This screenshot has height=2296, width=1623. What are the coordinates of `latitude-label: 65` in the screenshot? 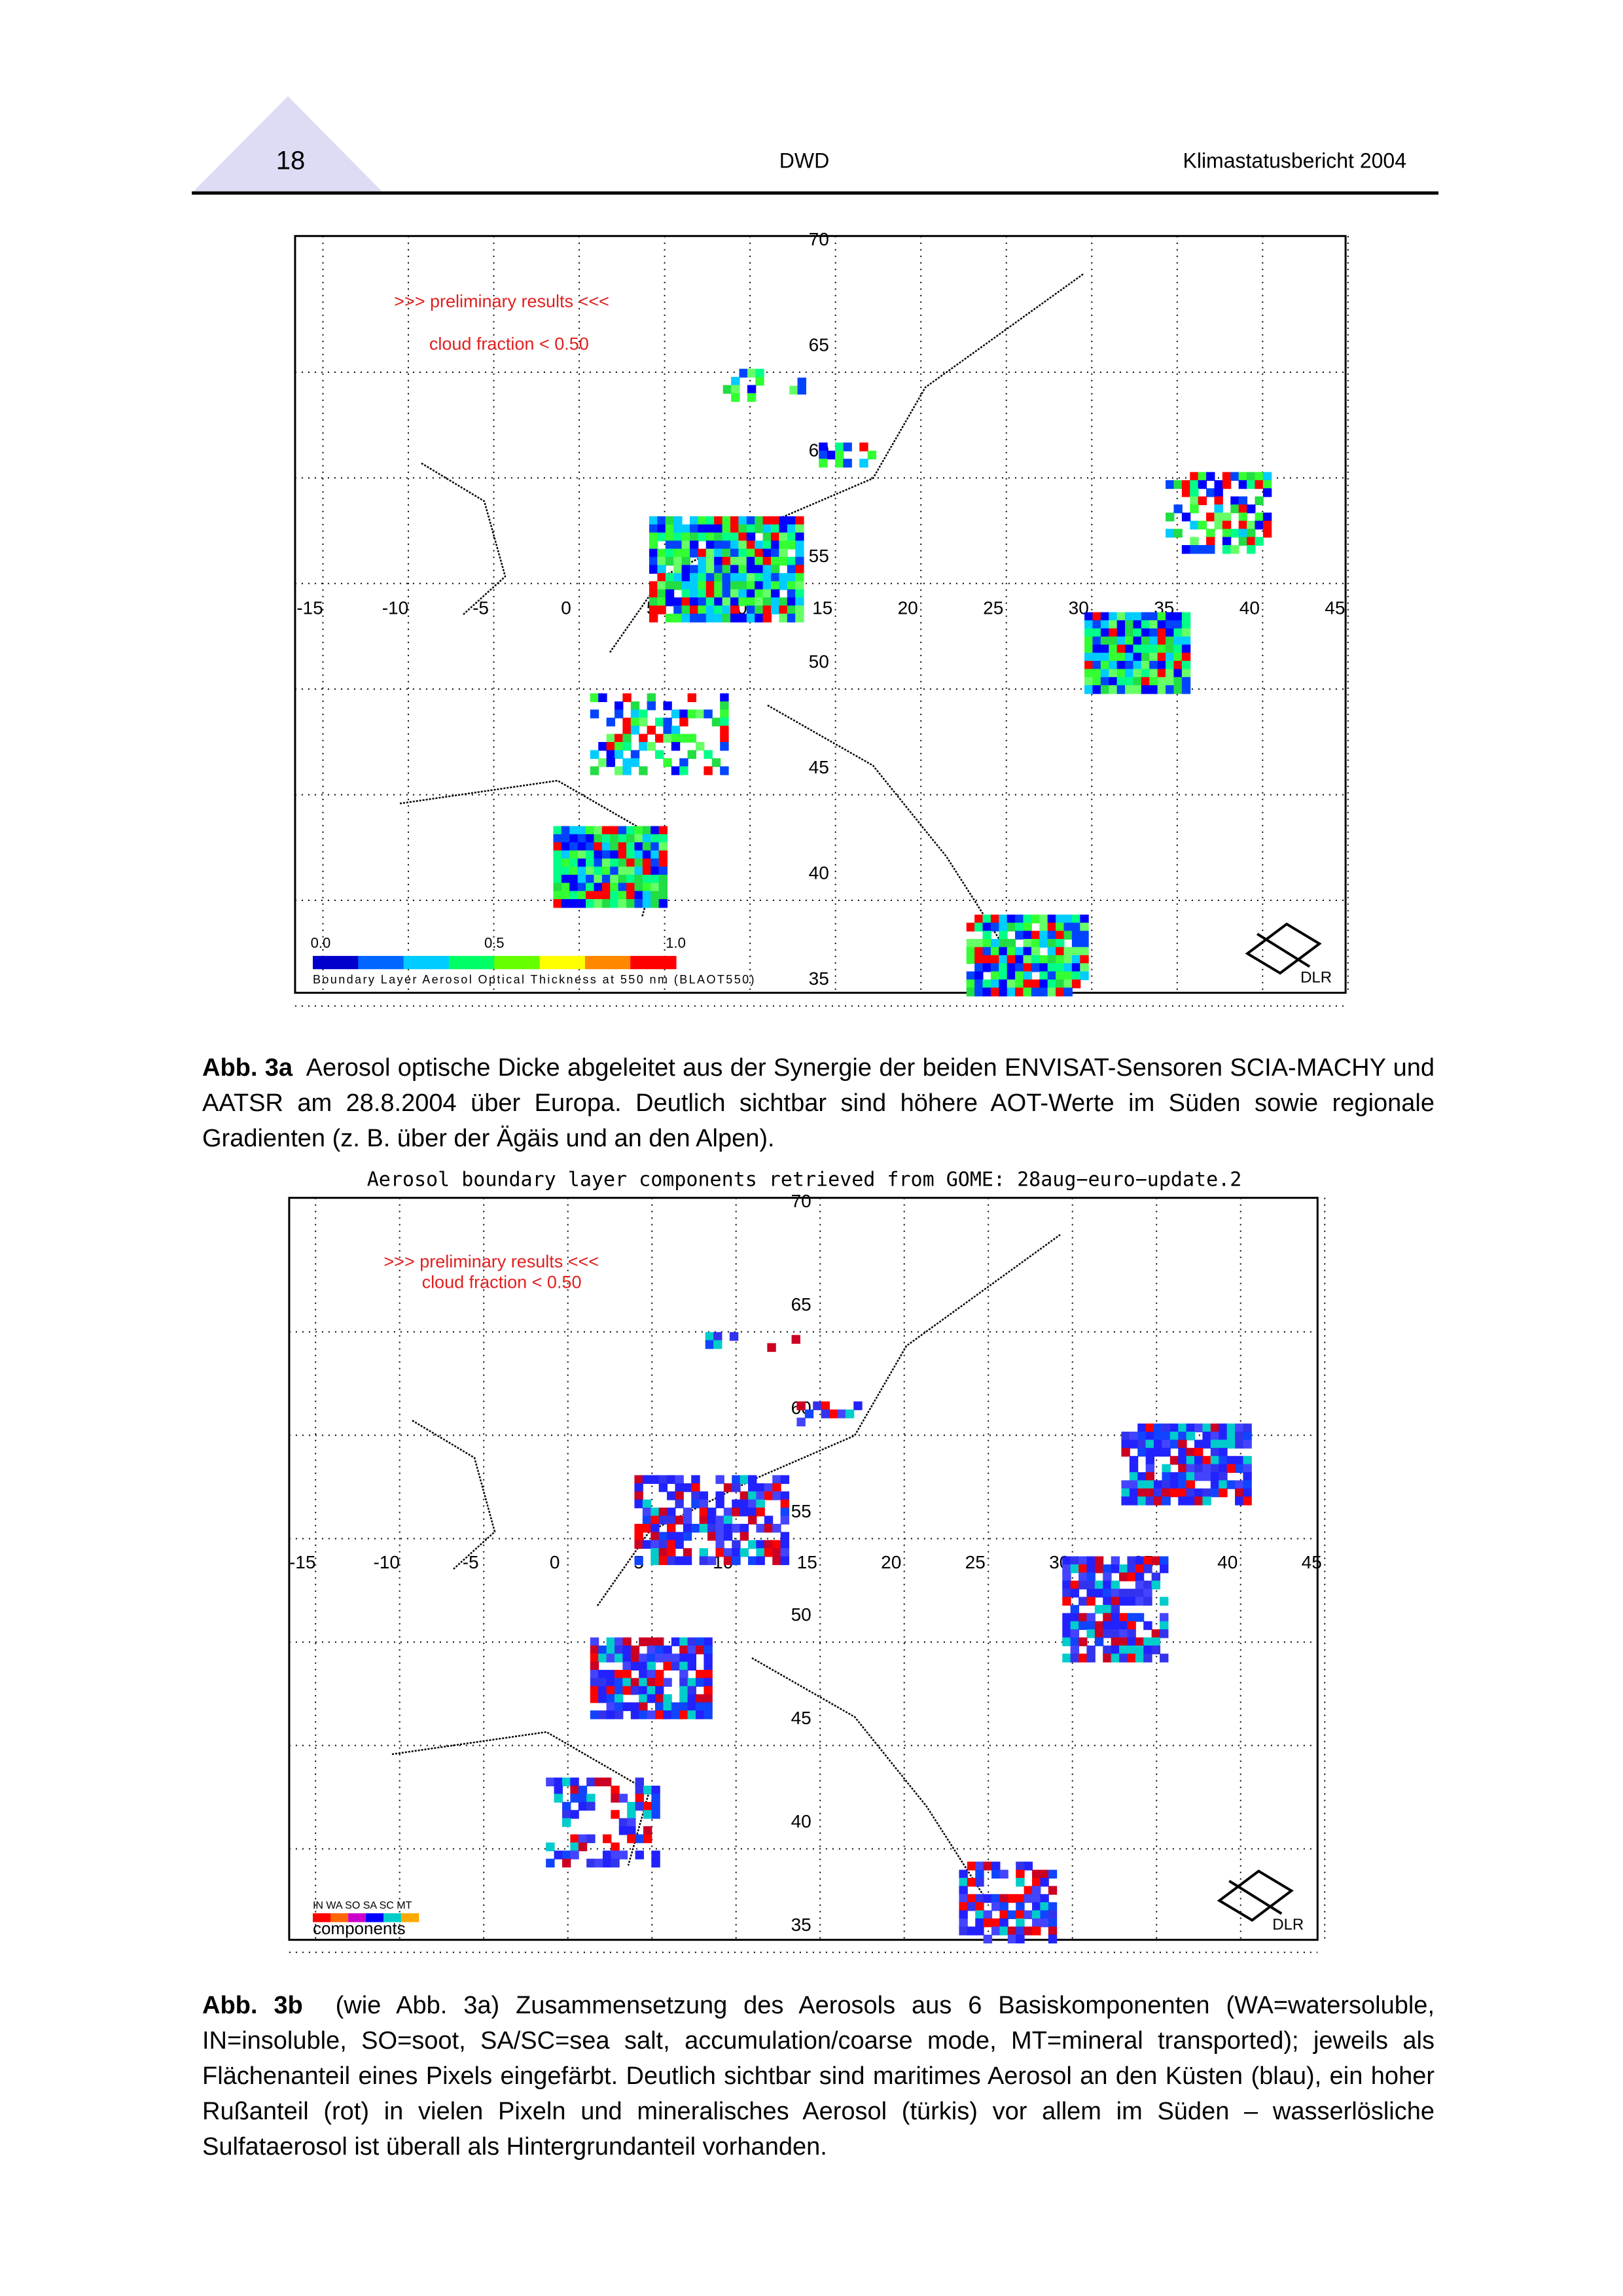 It's located at (819, 344).